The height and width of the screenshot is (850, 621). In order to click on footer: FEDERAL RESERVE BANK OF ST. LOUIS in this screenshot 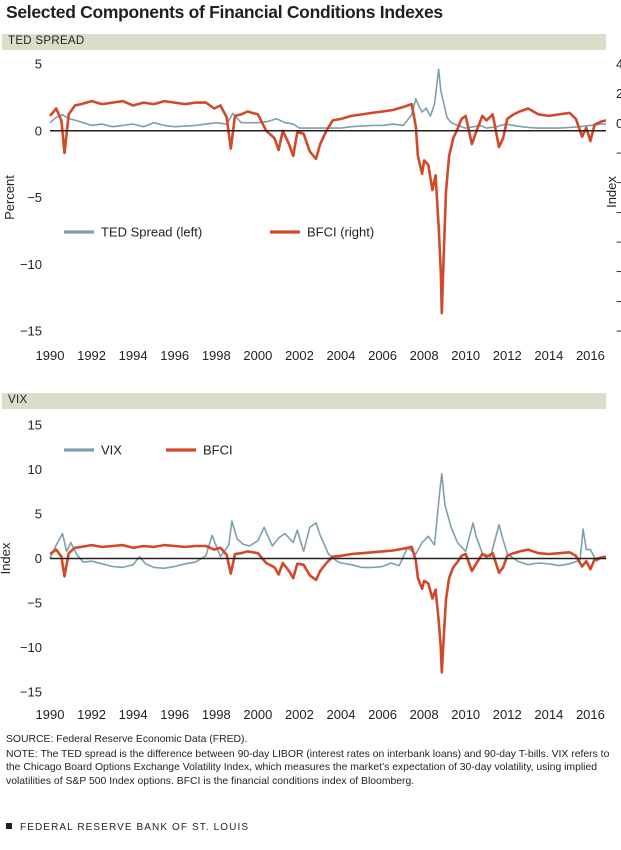, I will do `click(127, 827)`.